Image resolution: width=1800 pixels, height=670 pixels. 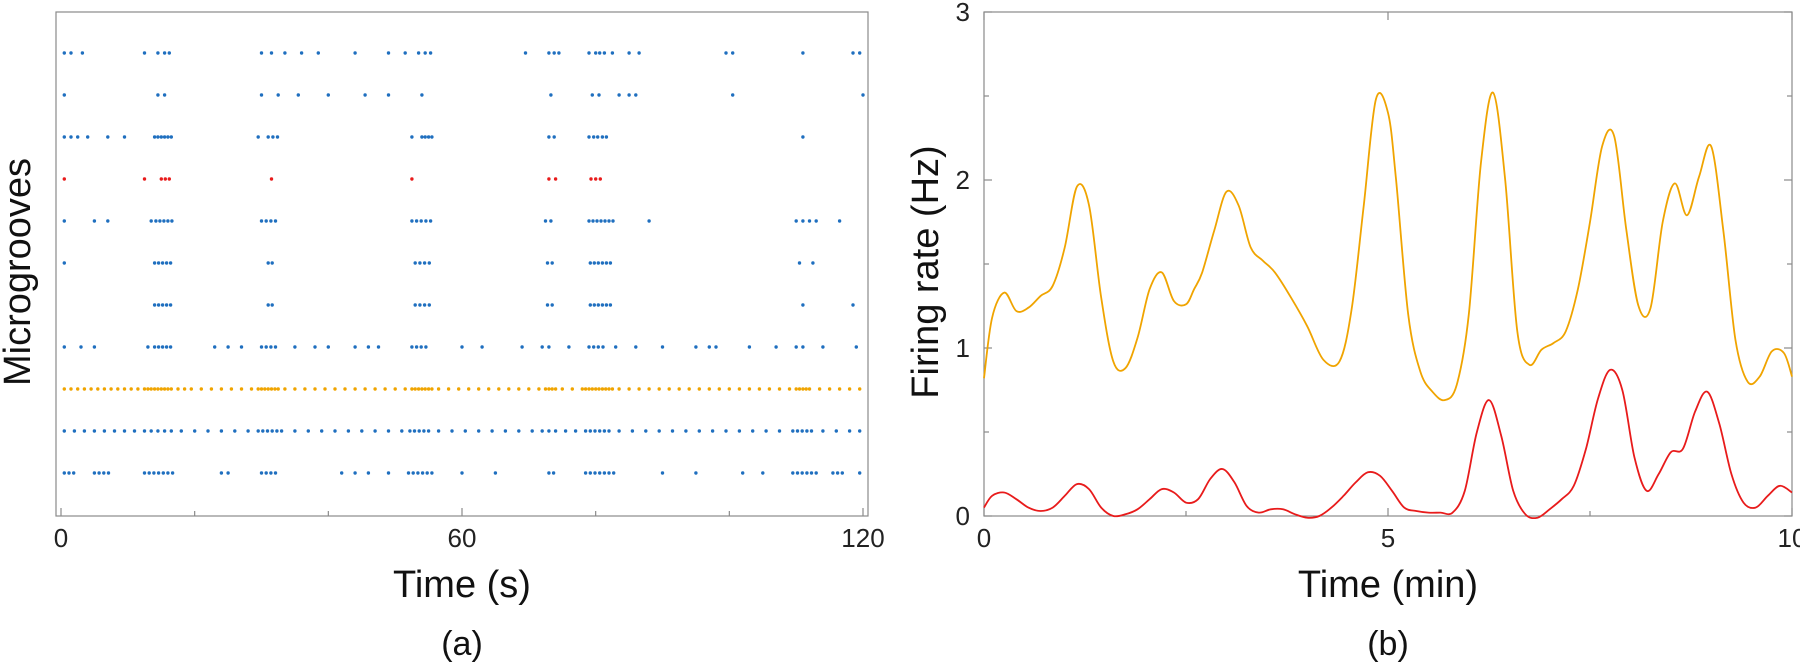 I want to click on x-tick-label: 0, so click(x=984, y=538).